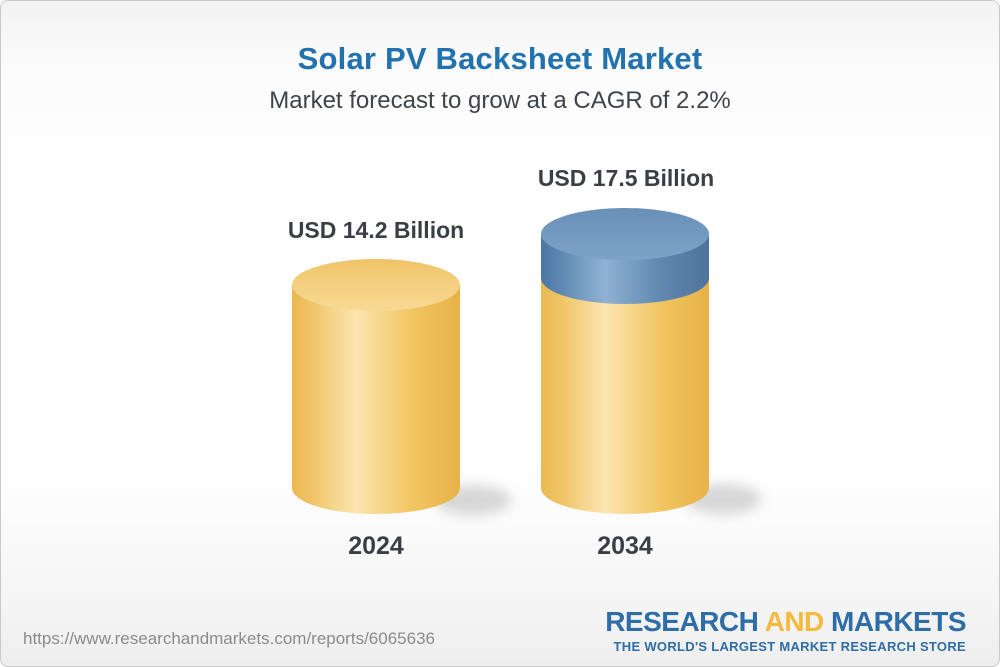 This screenshot has height=667, width=1000. Describe the element at coordinates (682, 621) in the screenshot. I see `logo-word-research: RESEARCH` at that location.